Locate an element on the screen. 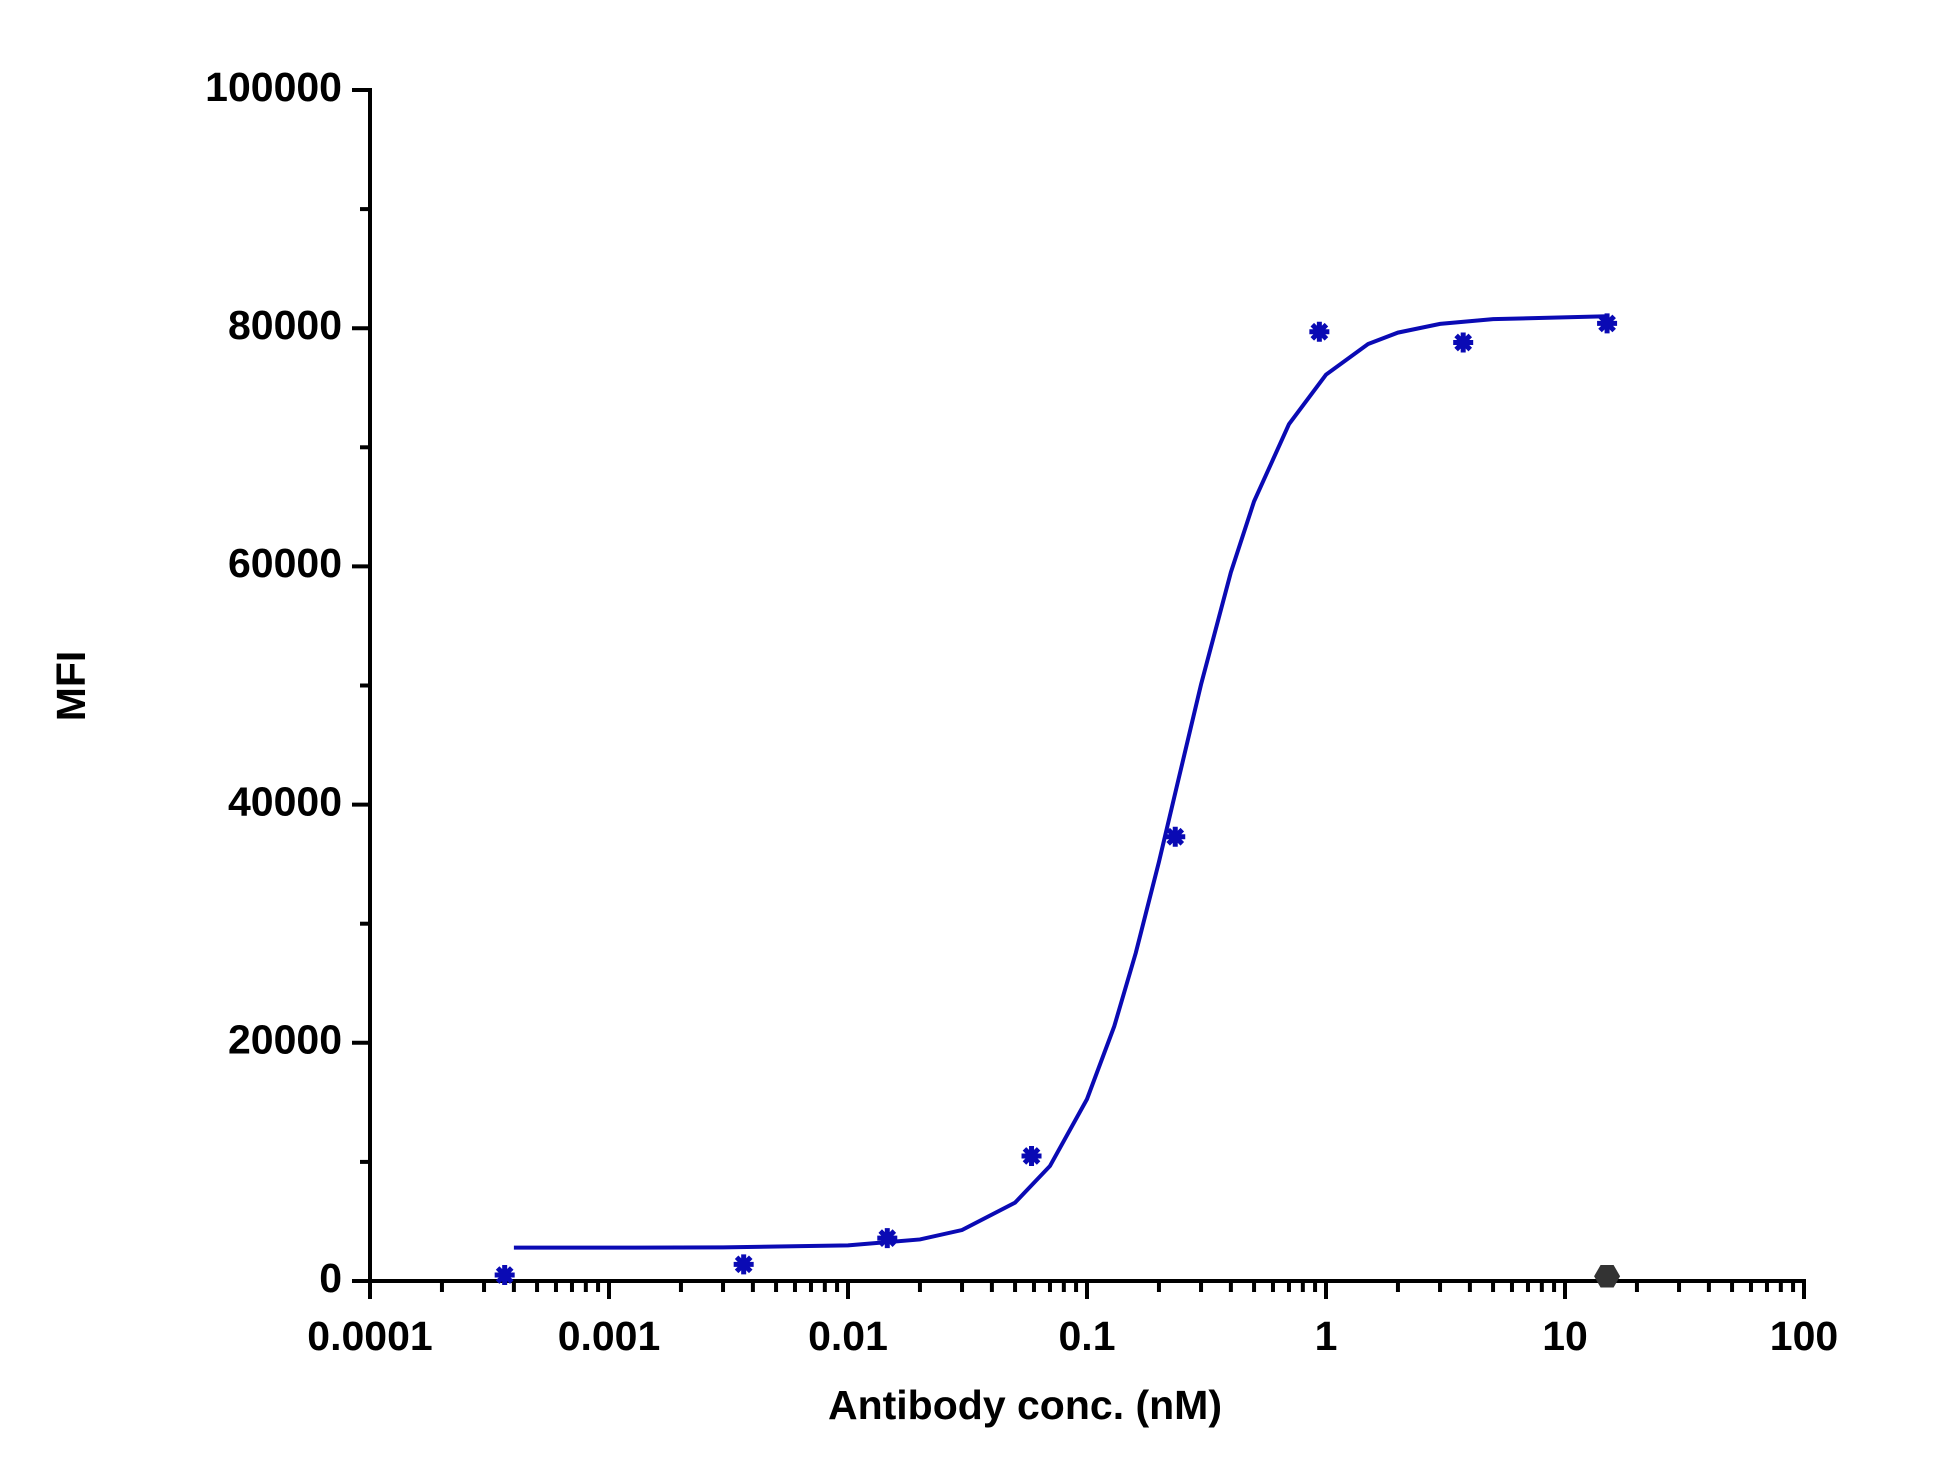  x-tick-label: 1 is located at coordinates (1326, 1336).